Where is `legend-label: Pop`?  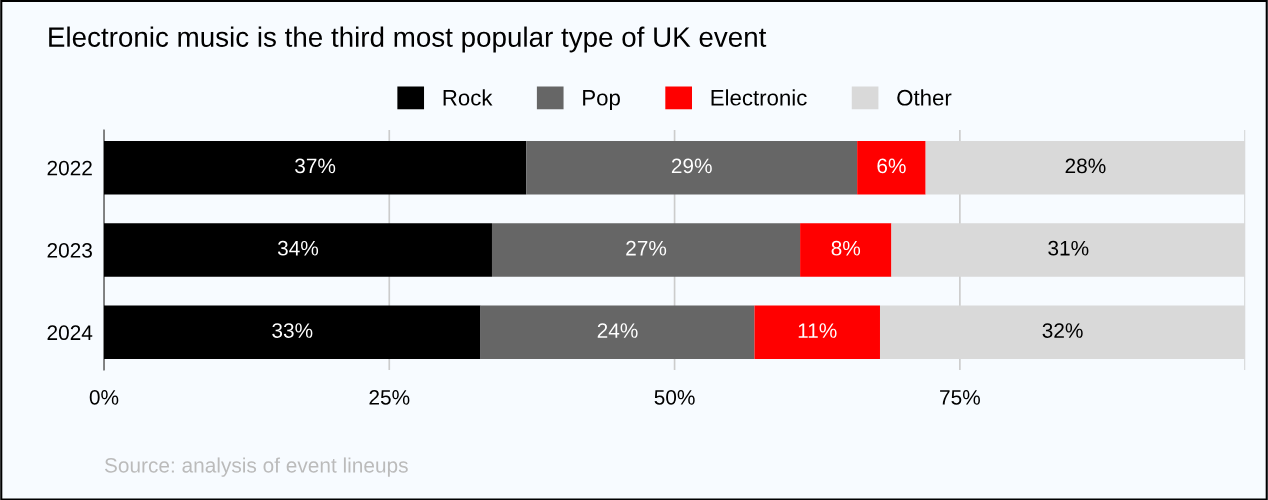 legend-label: Pop is located at coordinates (601, 100).